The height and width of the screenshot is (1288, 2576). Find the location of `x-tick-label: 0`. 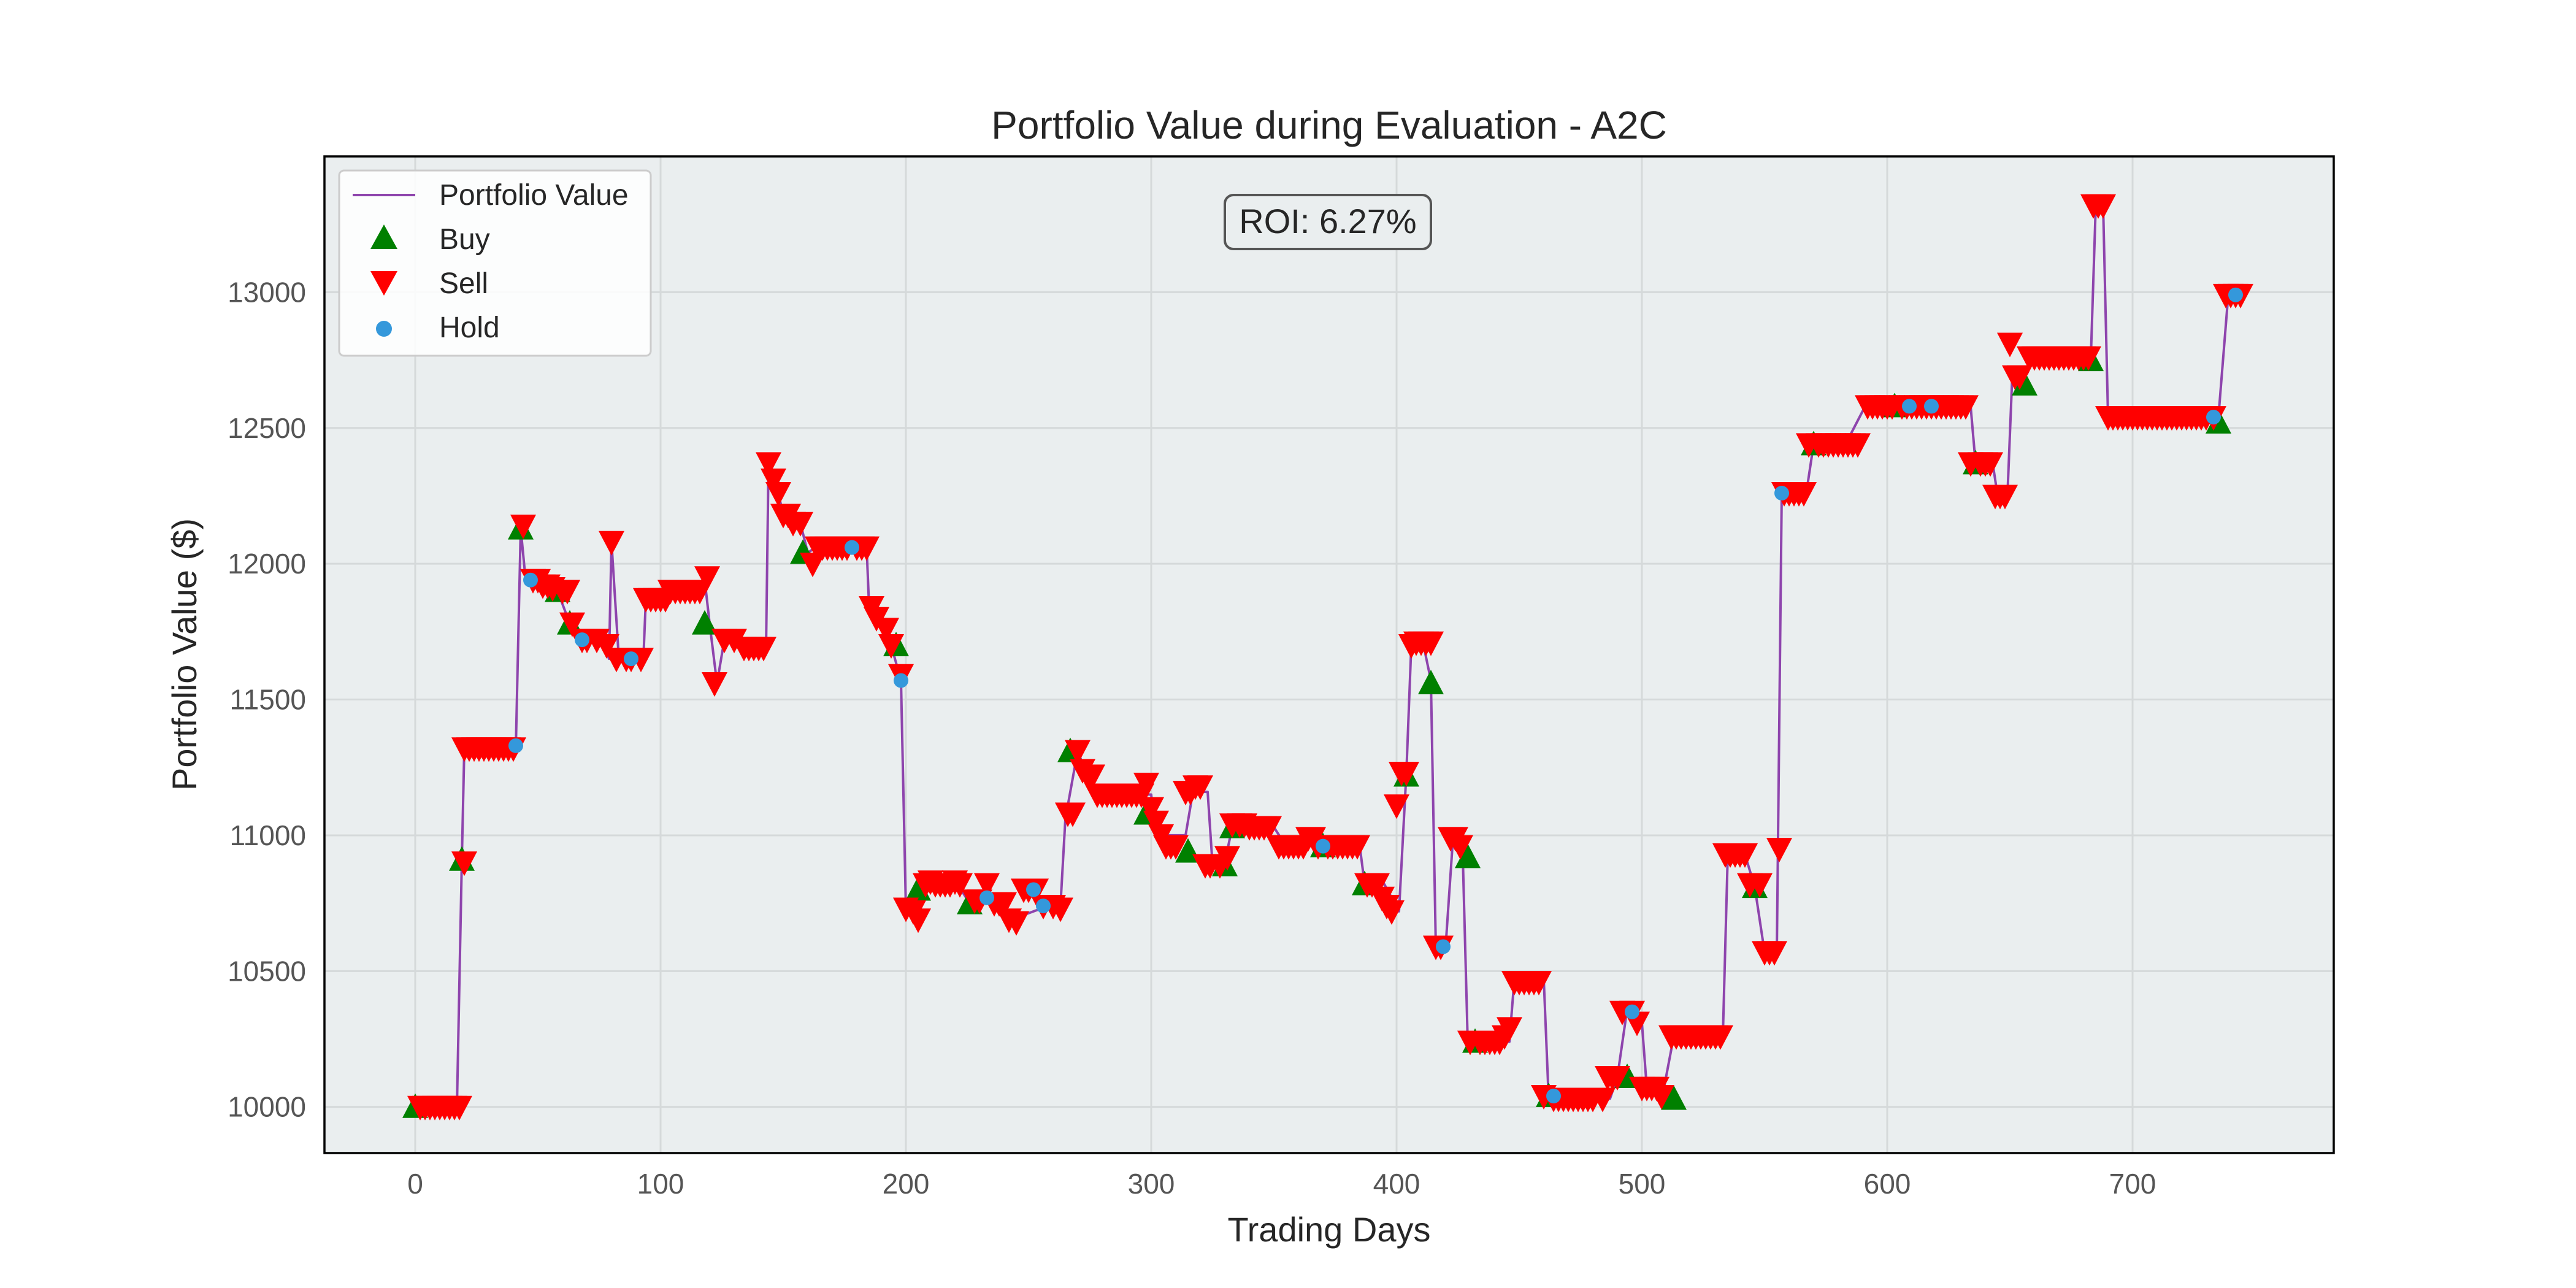

x-tick-label: 0 is located at coordinates (415, 1184).